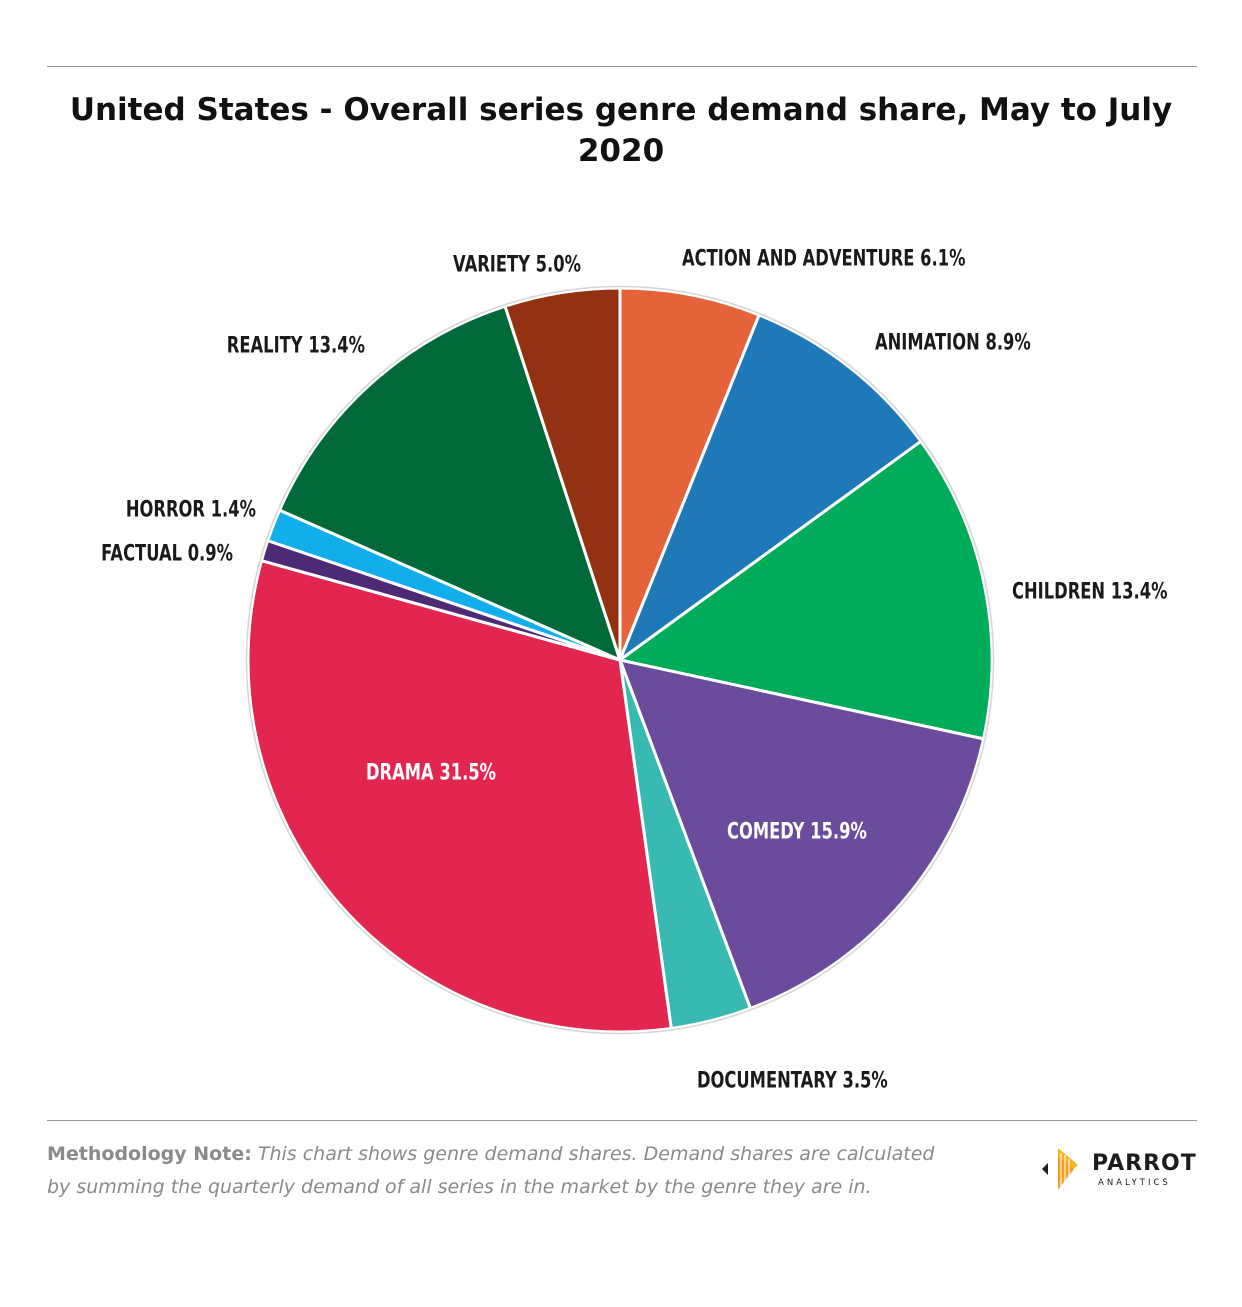  I want to click on slice-label-drama: DRAMA 31.5%, so click(431, 772).